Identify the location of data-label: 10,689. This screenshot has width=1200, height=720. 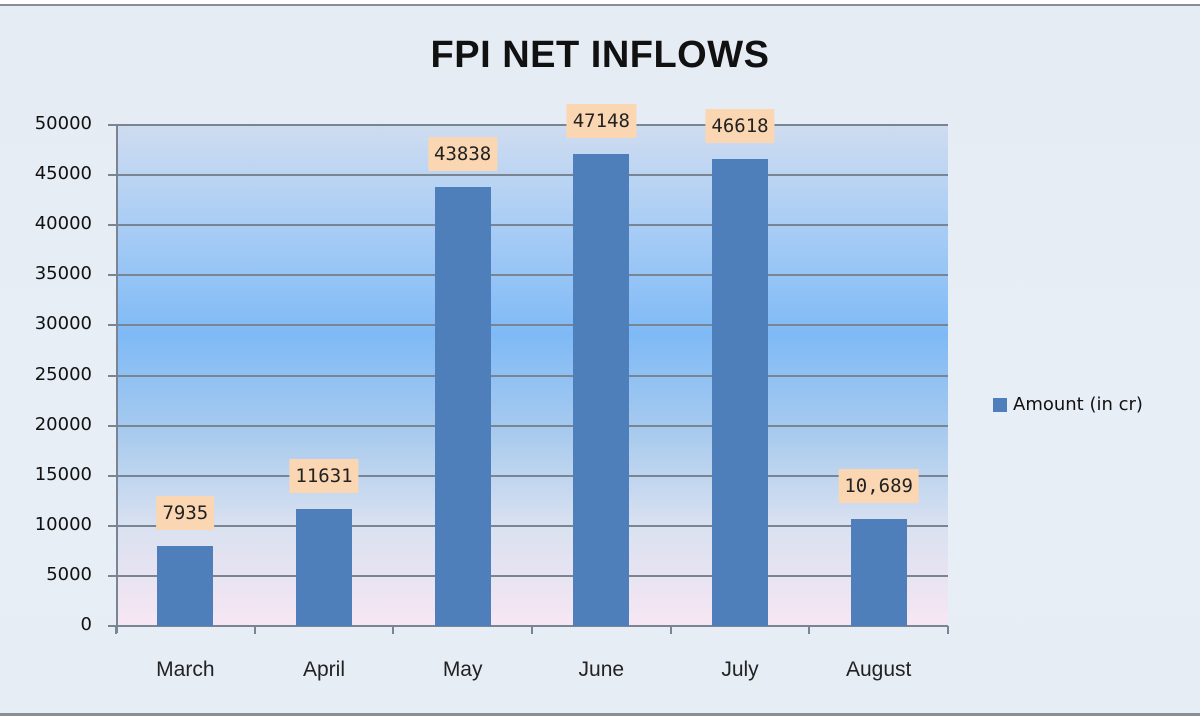
(878, 485).